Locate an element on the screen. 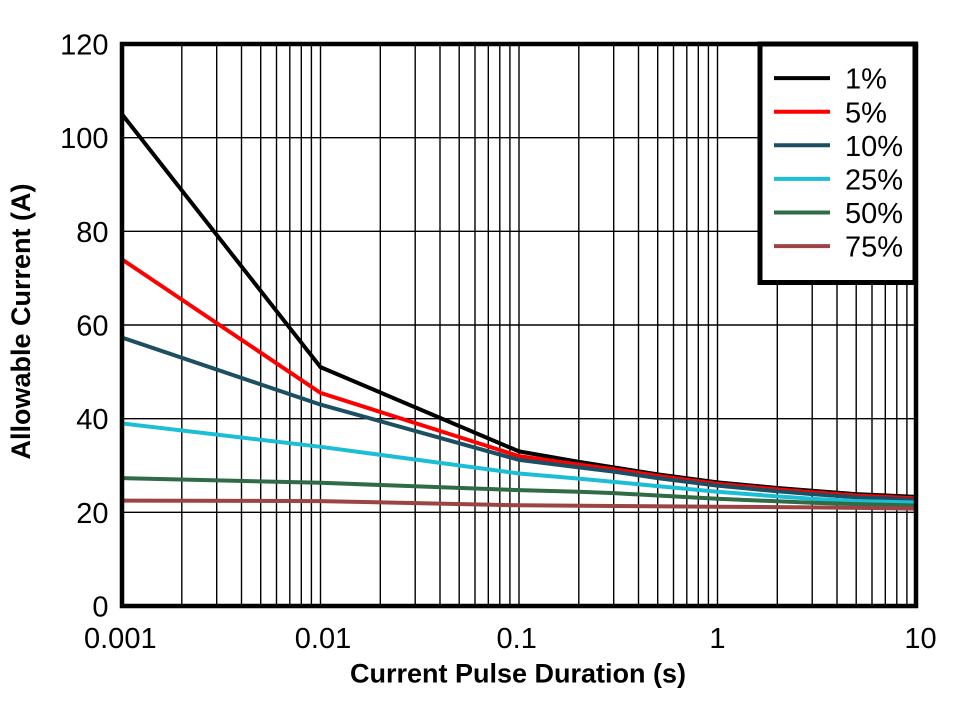 Image resolution: width=956 pixels, height=701 pixels. svg-text: 40 is located at coordinates (92, 420).